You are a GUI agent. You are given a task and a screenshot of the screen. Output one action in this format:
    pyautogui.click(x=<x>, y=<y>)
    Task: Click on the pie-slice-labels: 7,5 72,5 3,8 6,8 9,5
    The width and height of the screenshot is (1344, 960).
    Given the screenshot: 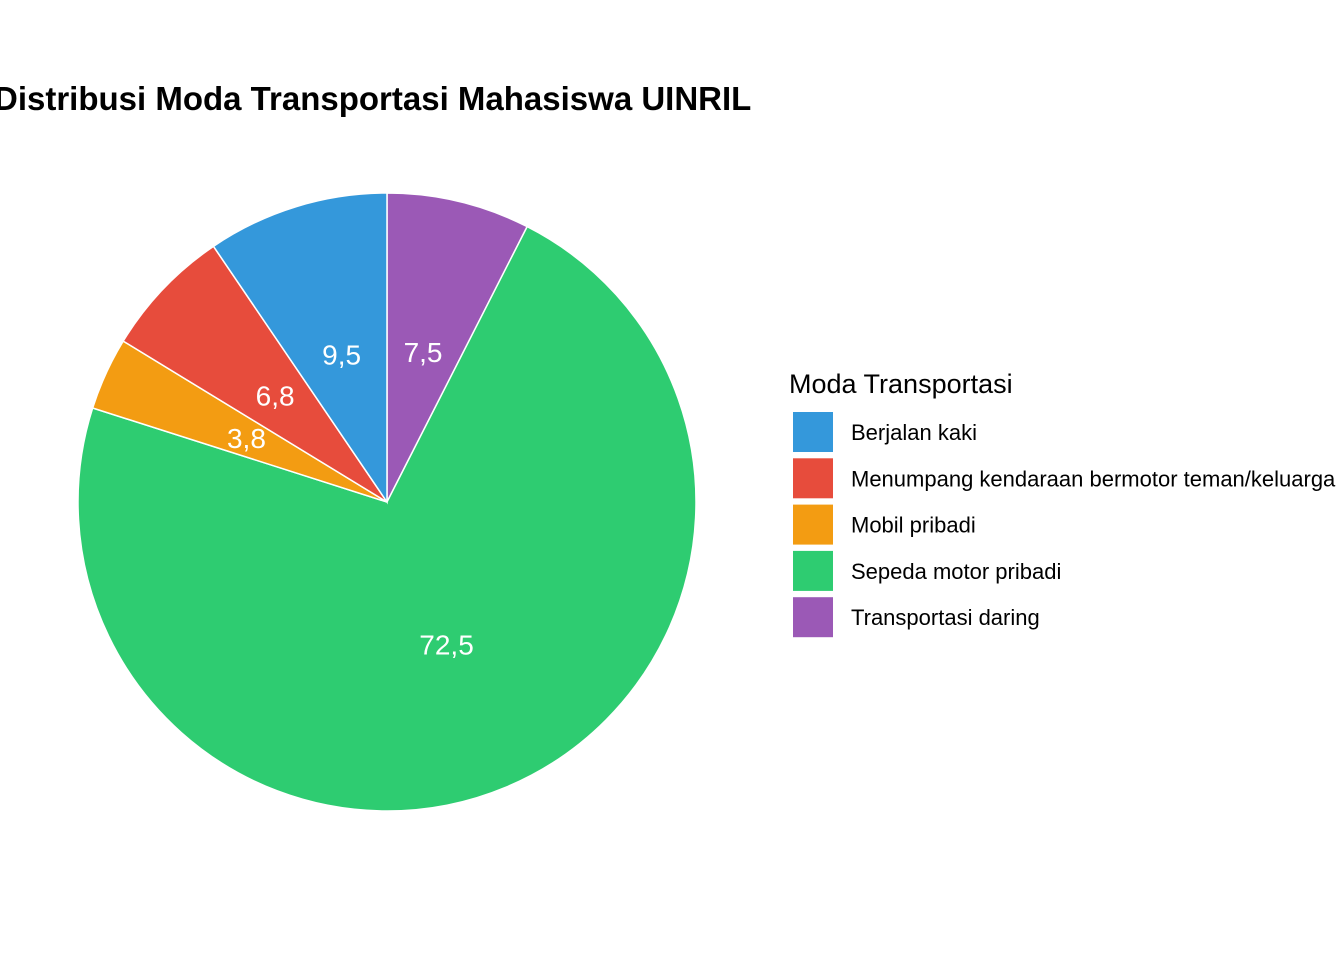 What is the action you would take?
    pyautogui.click(x=350, y=499)
    